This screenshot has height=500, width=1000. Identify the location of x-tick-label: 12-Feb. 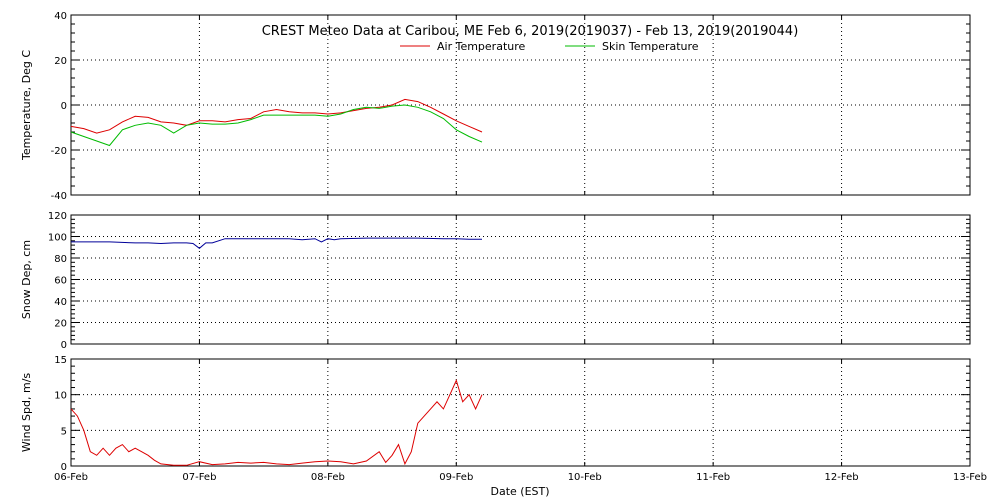
(842, 477).